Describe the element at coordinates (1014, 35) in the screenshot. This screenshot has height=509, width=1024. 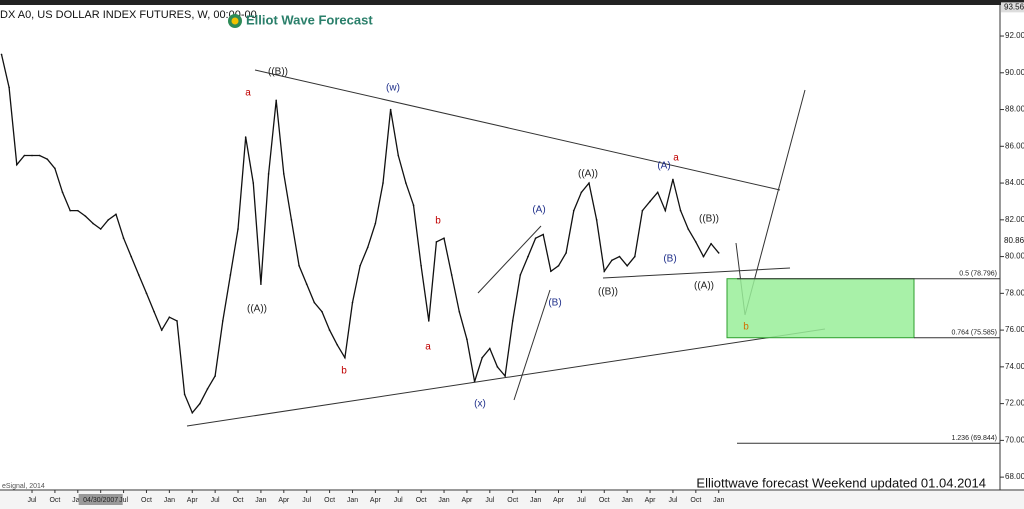
I see `y-tick-label: 92.000` at that location.